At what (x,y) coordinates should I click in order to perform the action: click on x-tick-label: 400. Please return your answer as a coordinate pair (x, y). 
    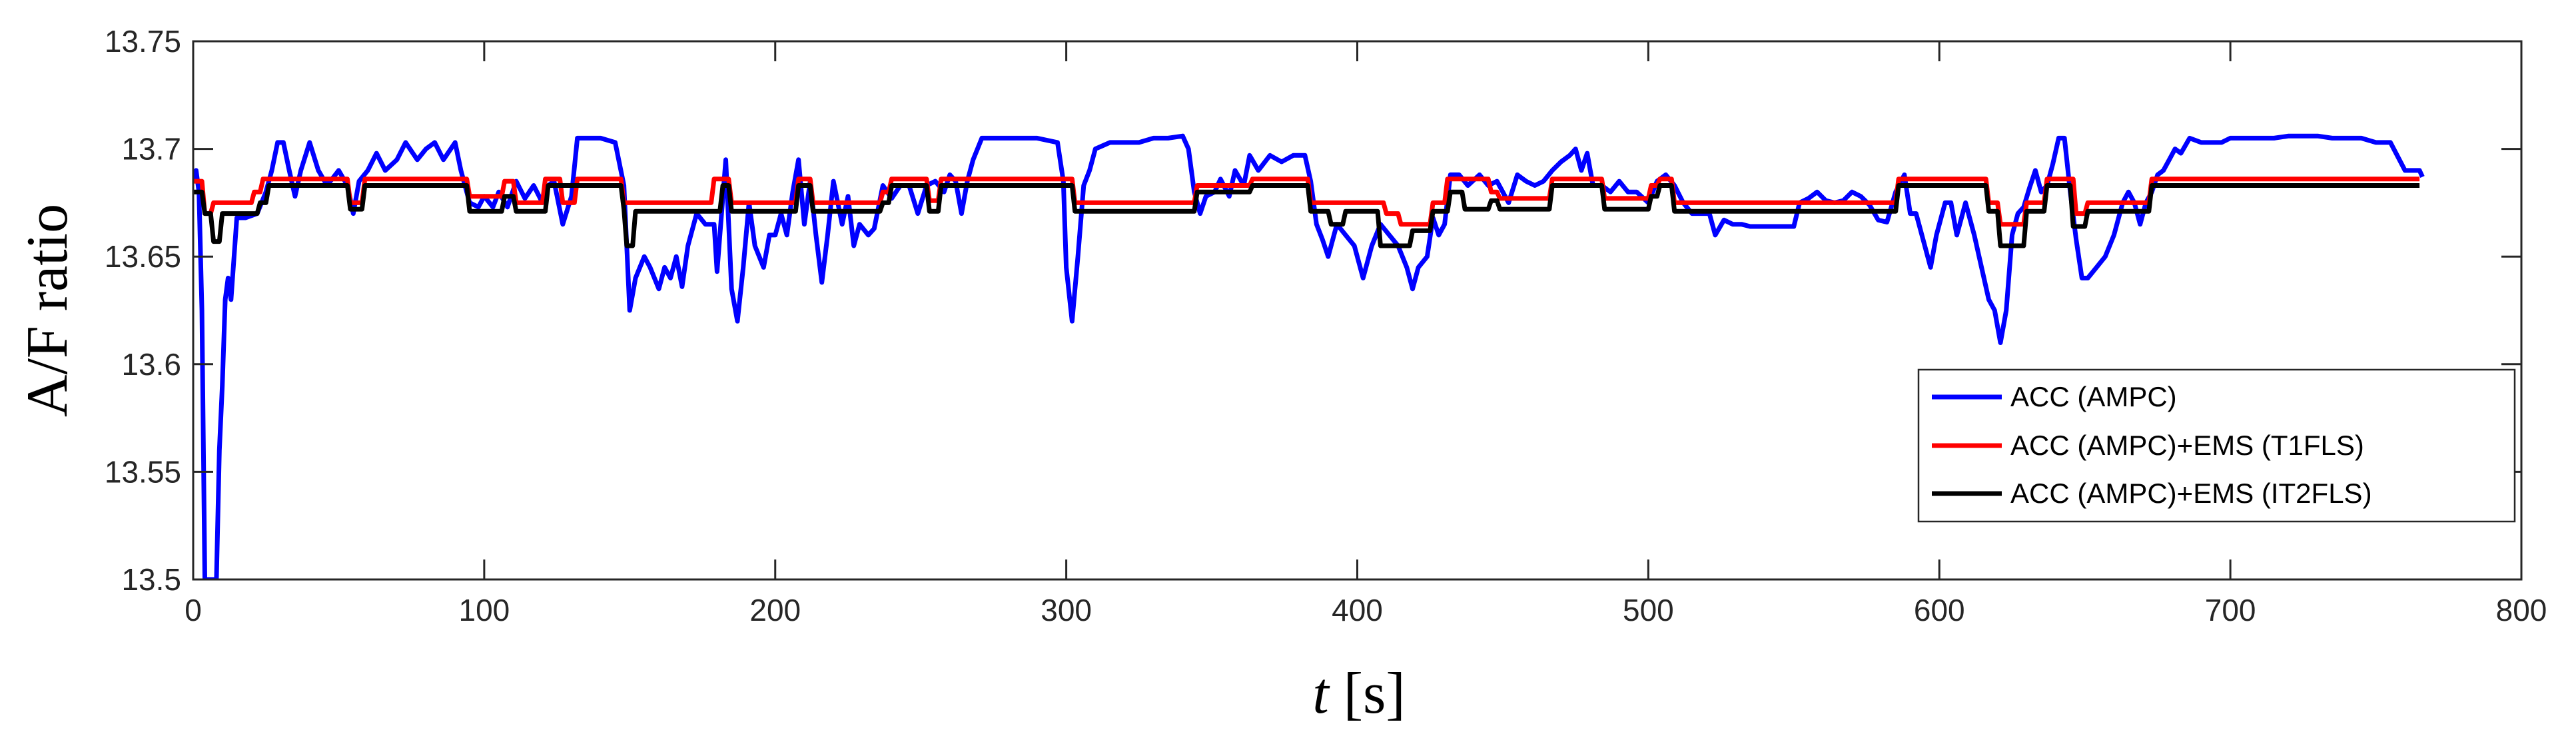
    Looking at the image, I should click on (1358, 610).